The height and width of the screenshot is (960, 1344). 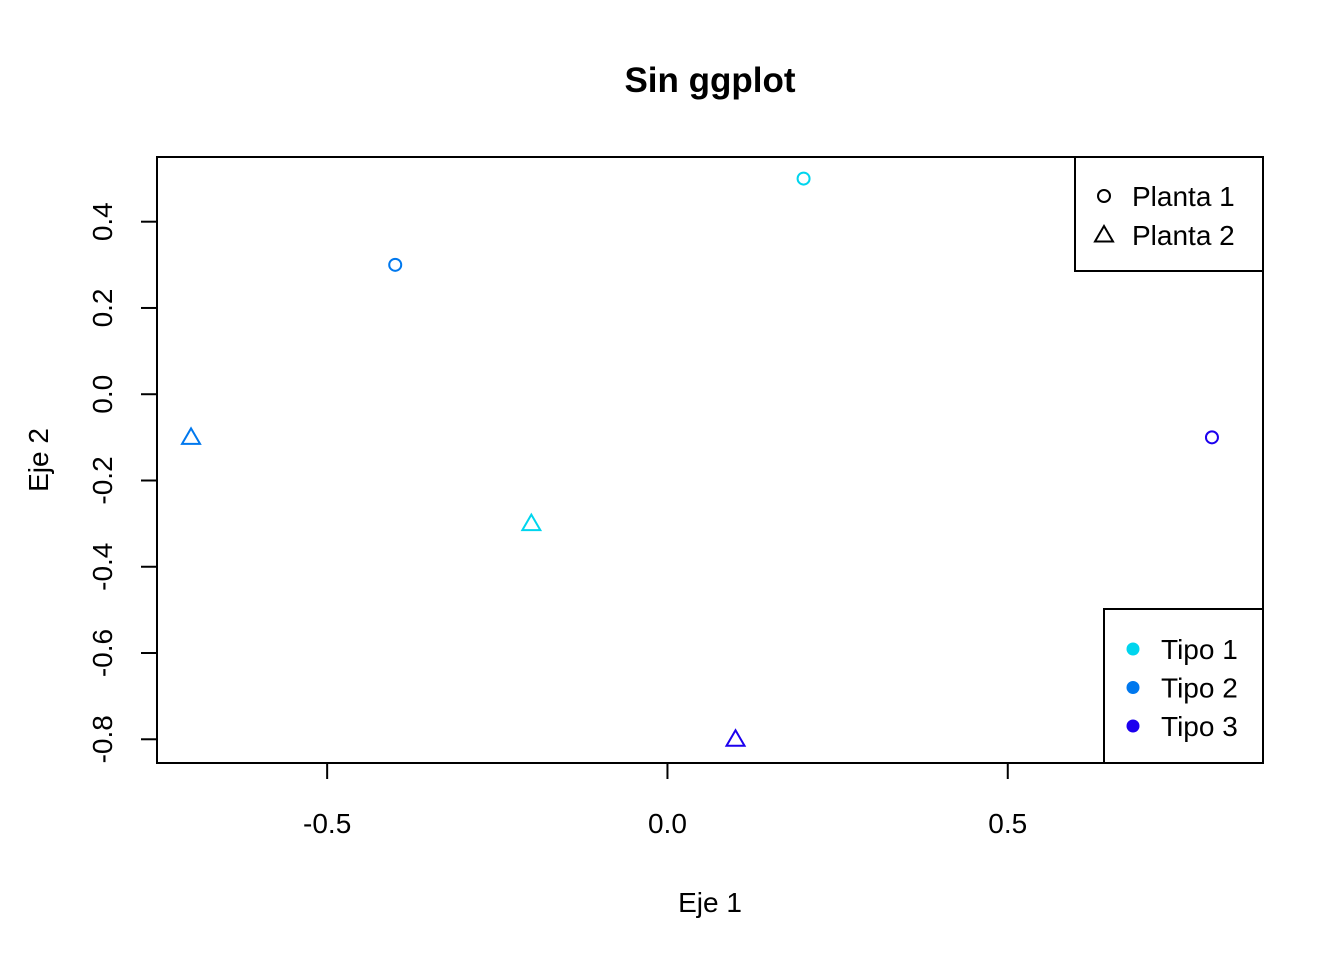 What do you see at coordinates (1199, 688) in the screenshot?
I see `color-legend-label: Tipo 2` at bounding box center [1199, 688].